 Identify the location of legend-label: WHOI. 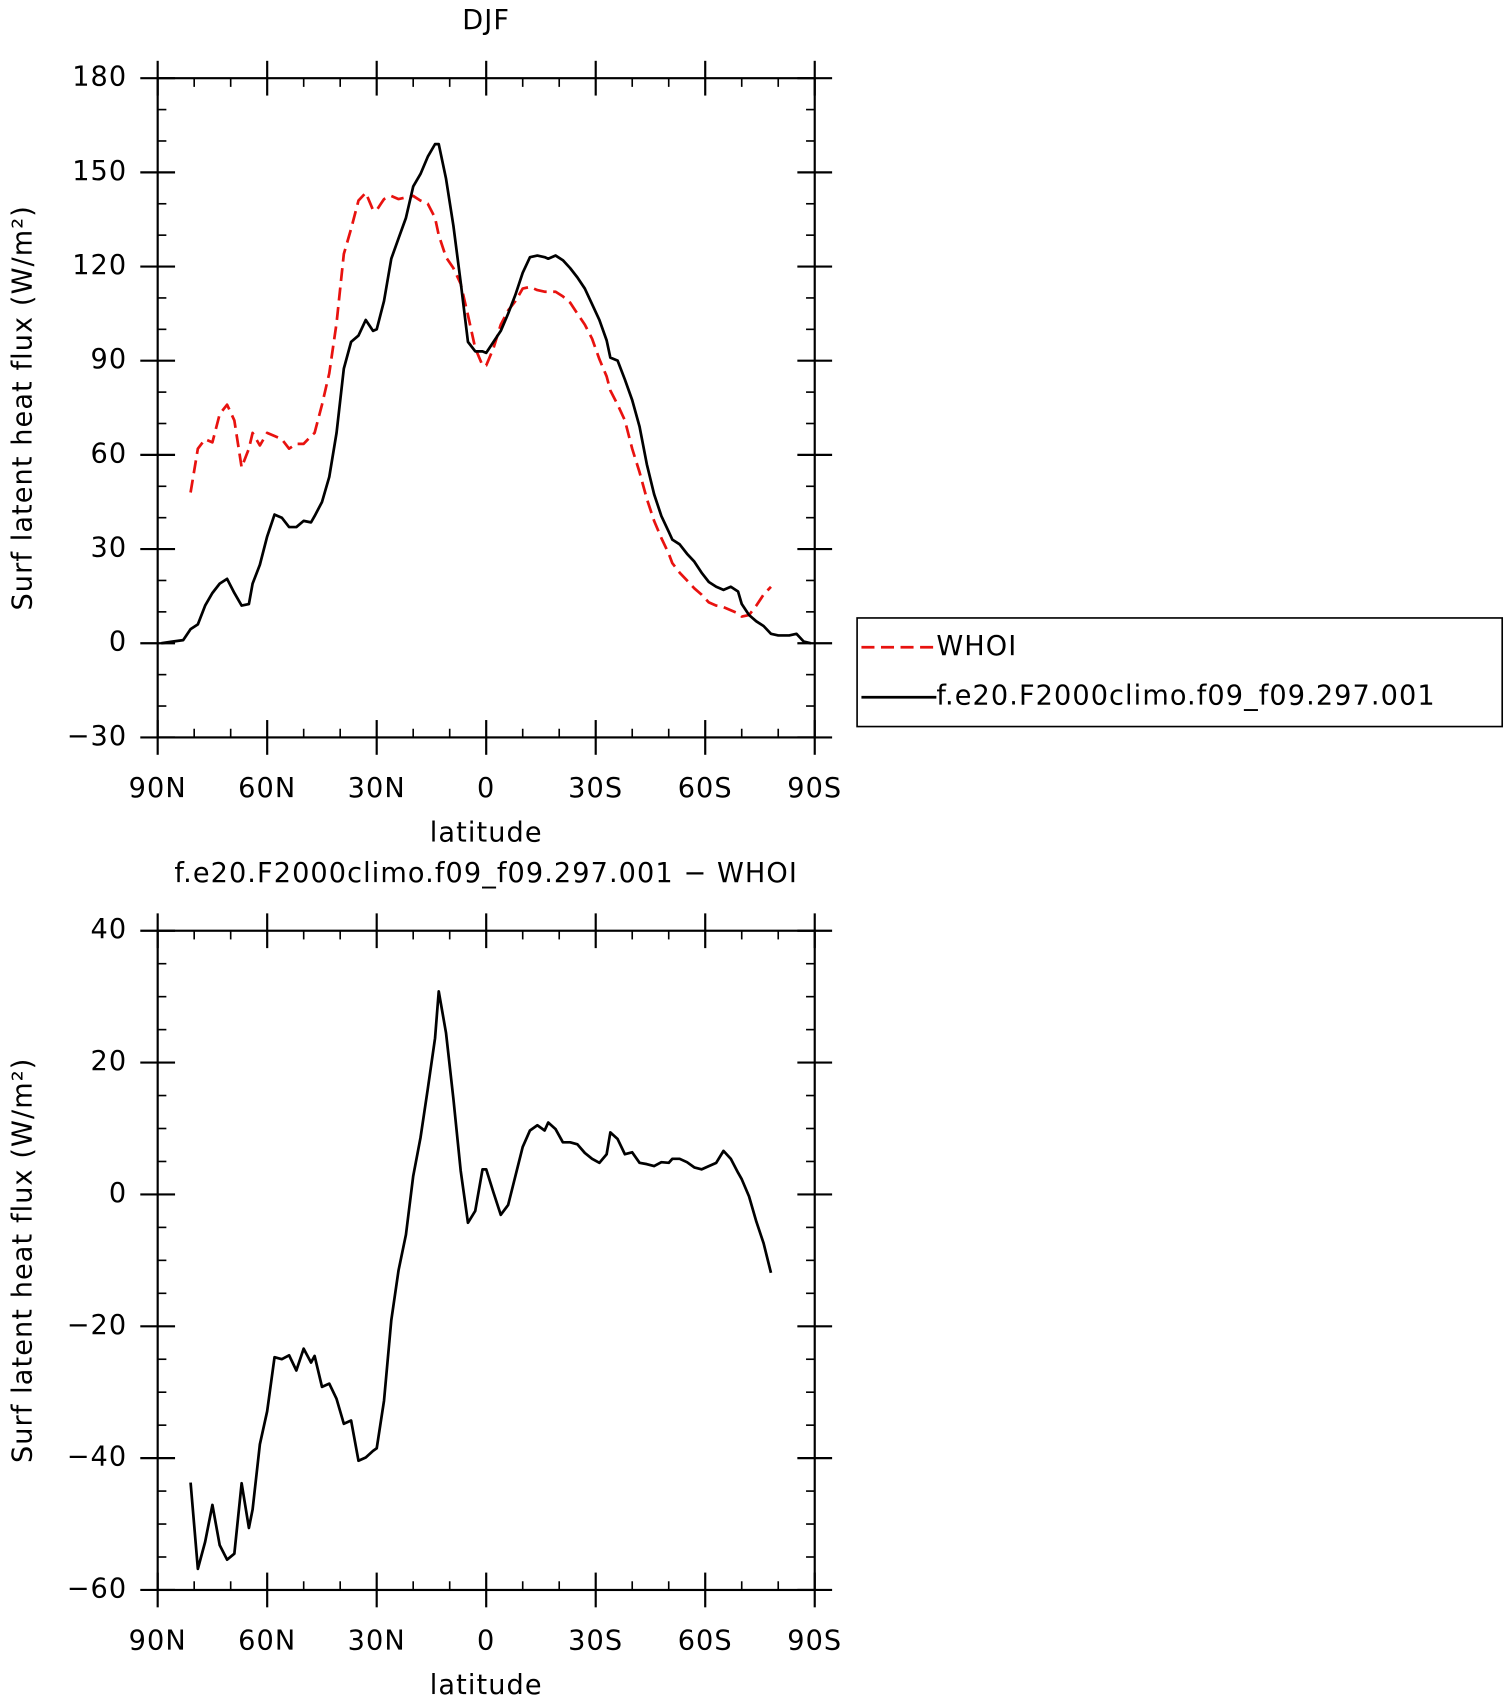
(976, 646).